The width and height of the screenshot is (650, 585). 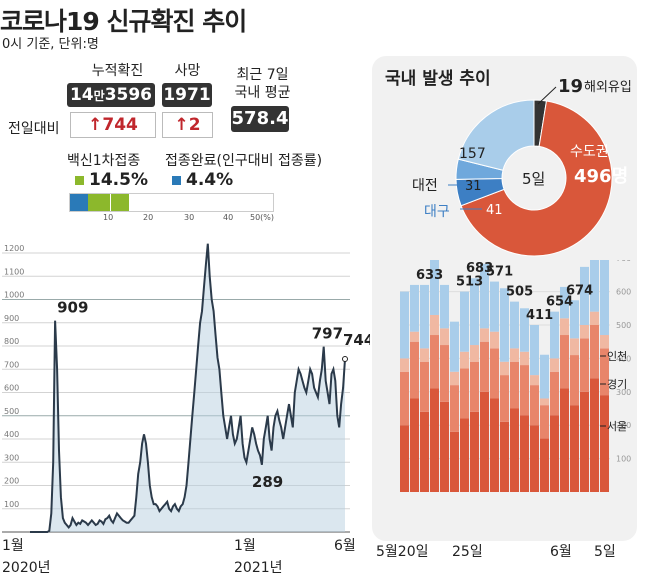 What do you see at coordinates (260, 119) in the screenshot?
I see `avg7-value: 578.4` at bounding box center [260, 119].